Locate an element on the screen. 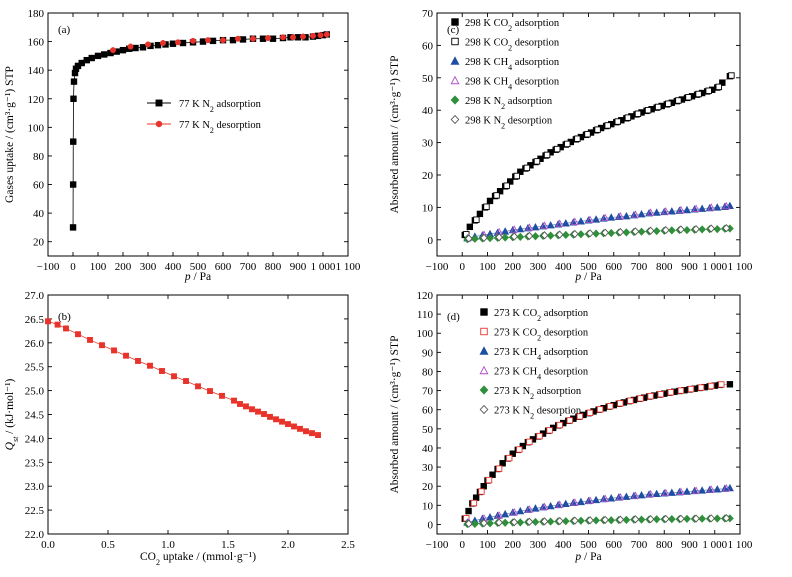 Image resolution: width=792 pixels, height=577 pixels. y-tick-label: 24.5 is located at coordinates (35, 416).